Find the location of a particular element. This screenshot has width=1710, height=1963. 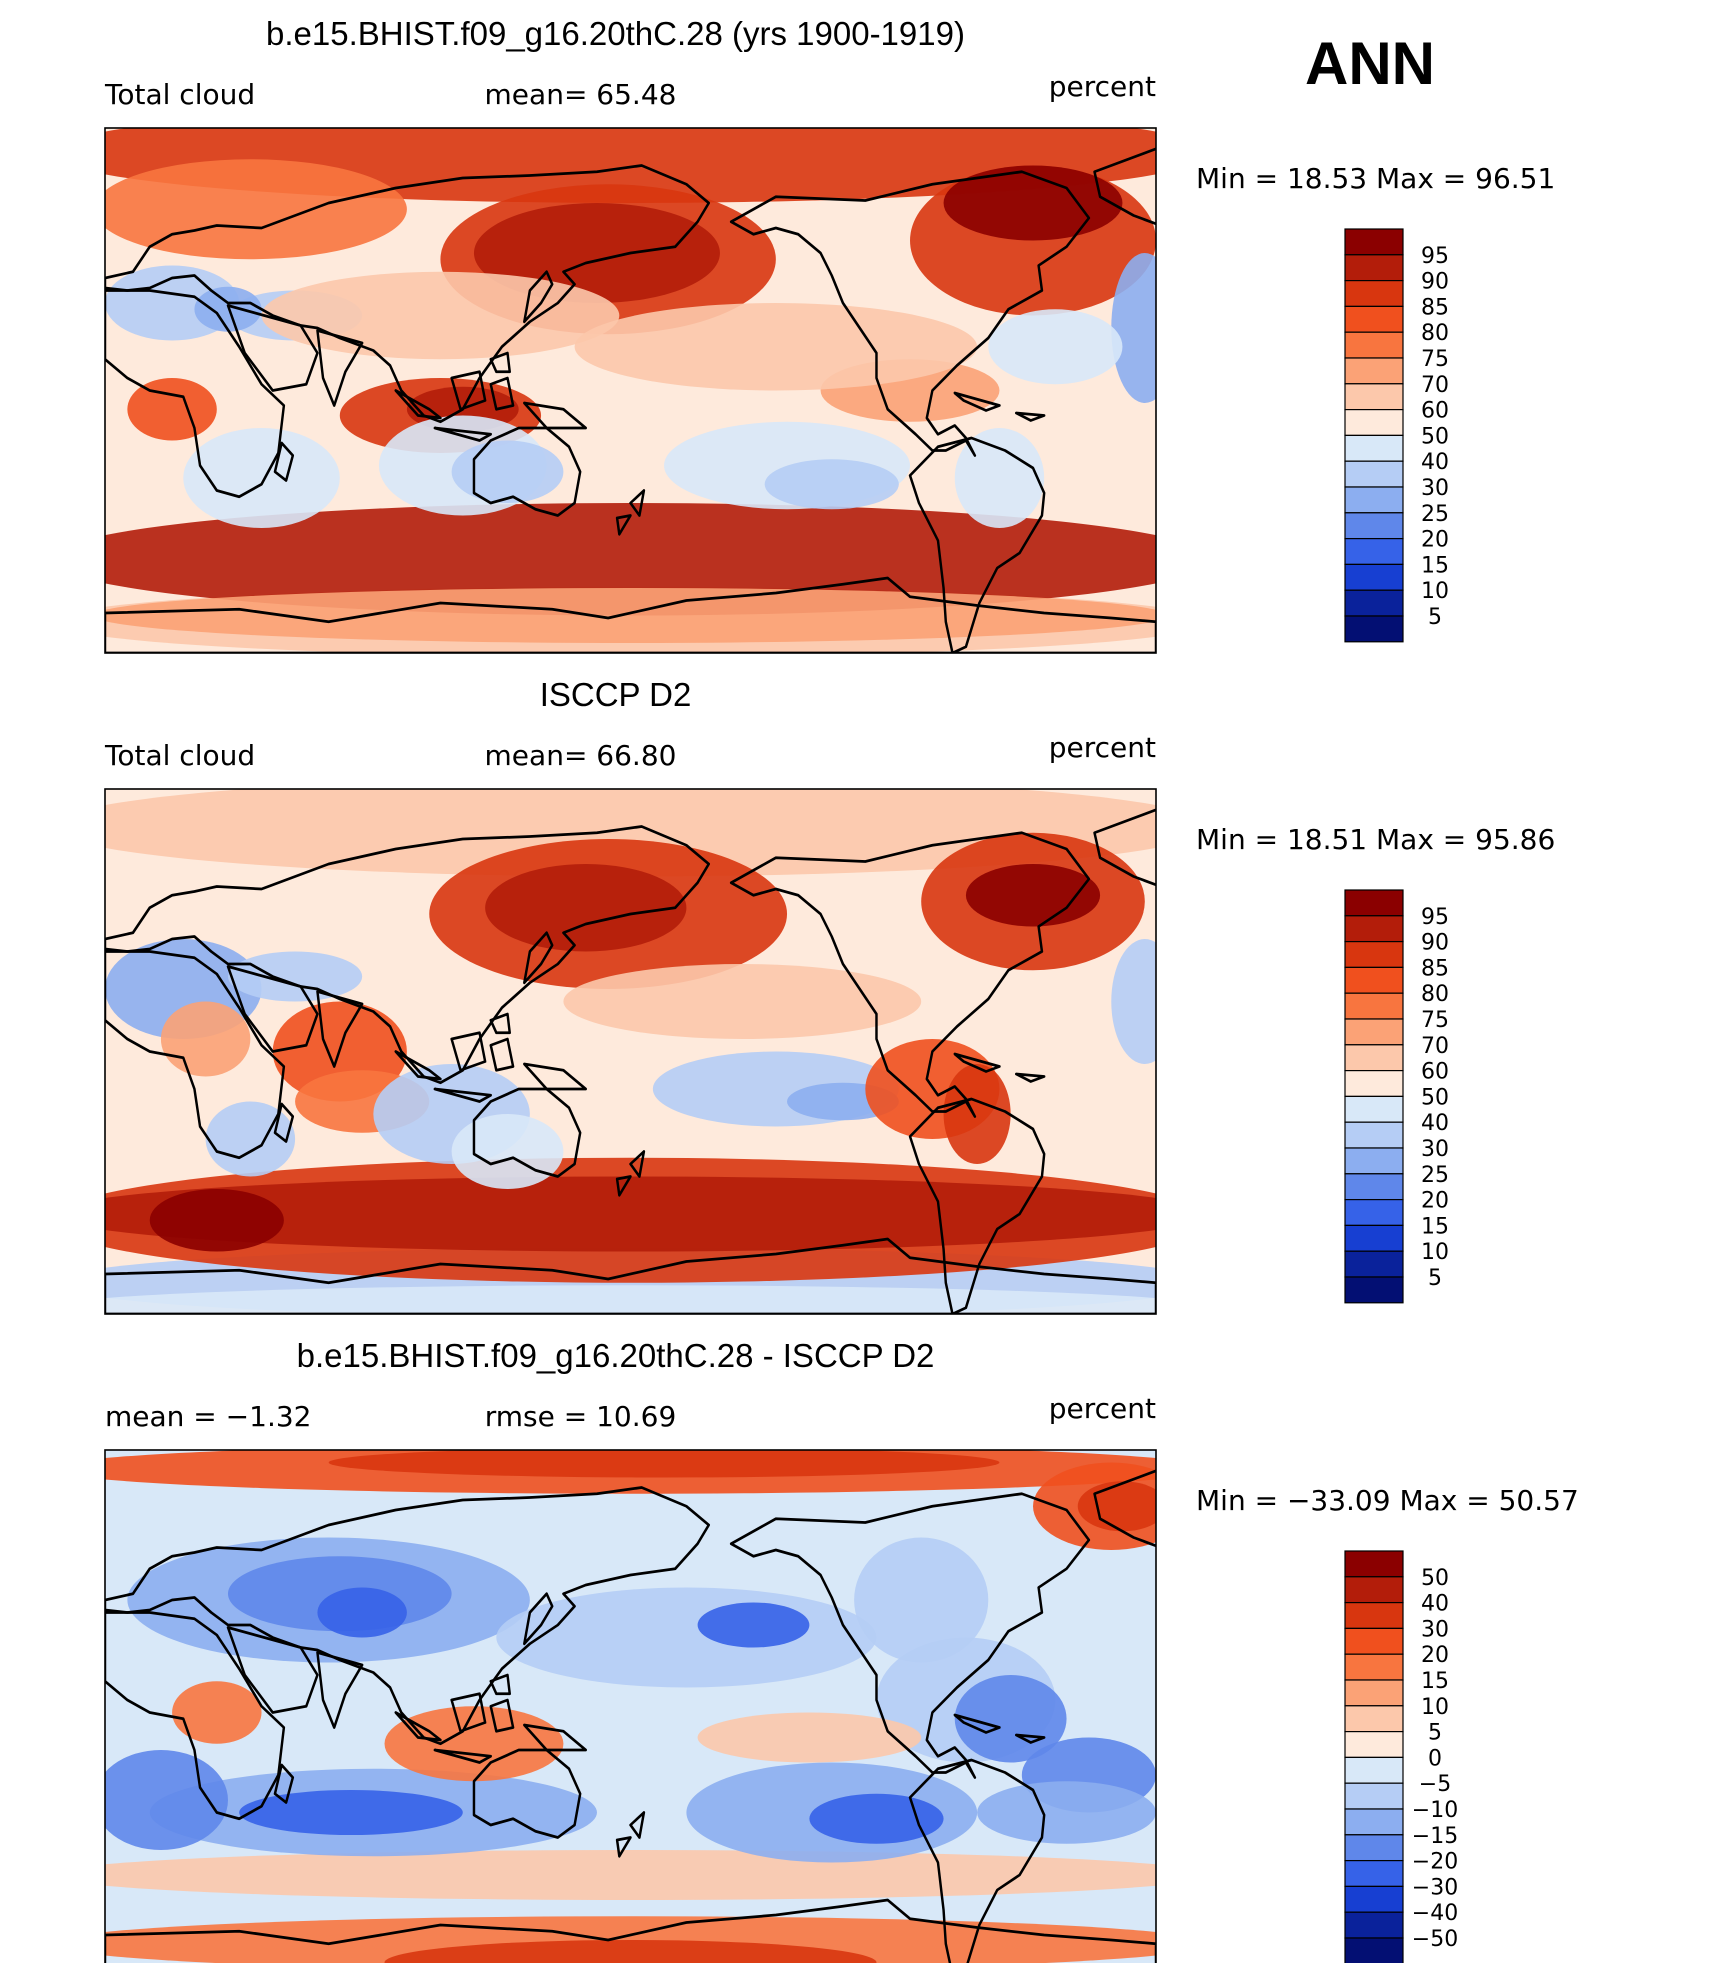

colorbar-tick-label: −30 is located at coordinates (1435, 1887).